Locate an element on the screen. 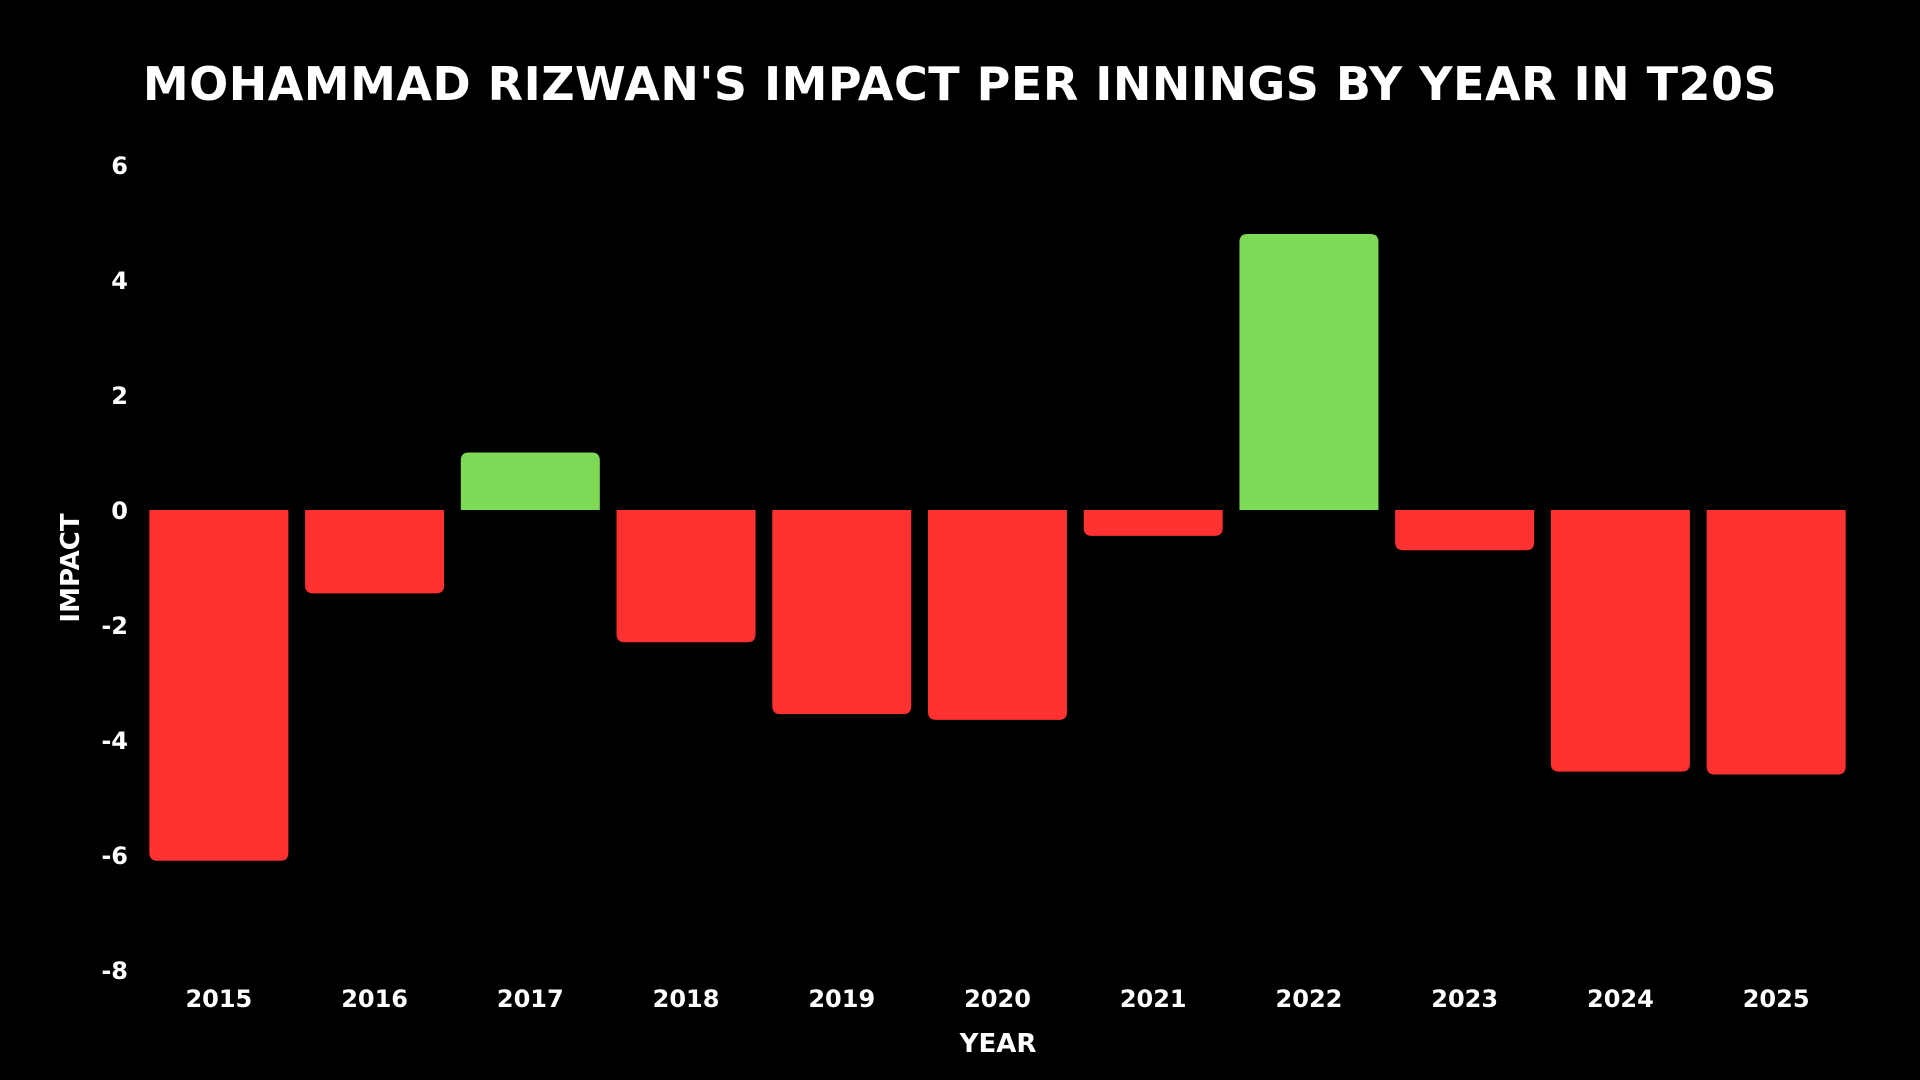 Image resolution: width=1920 pixels, height=1080 pixels. x-tick-label: 2022 is located at coordinates (1309, 999).